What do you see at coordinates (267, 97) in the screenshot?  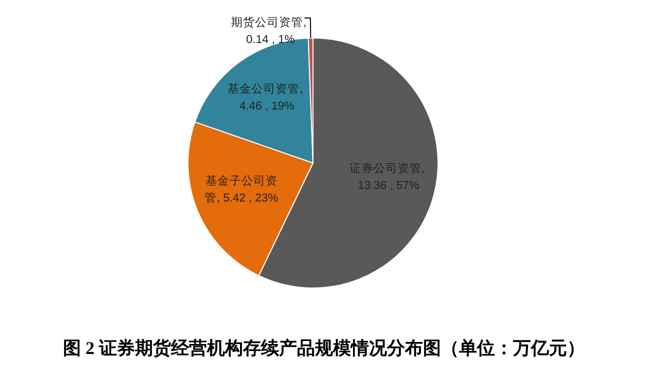 I see `slice-label: 基金公司资管, 4.46 , 19%` at bounding box center [267, 97].